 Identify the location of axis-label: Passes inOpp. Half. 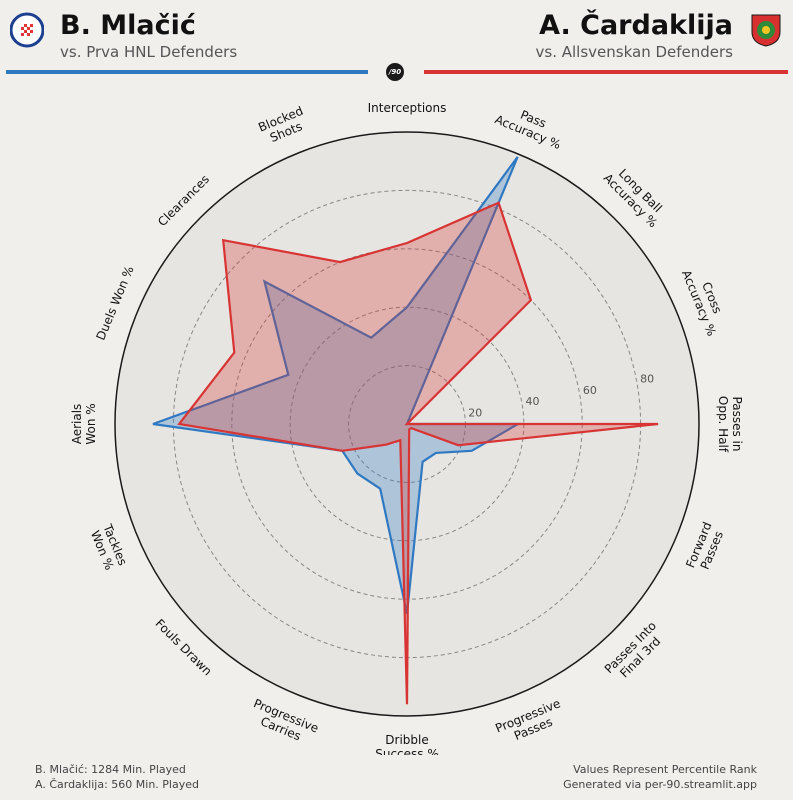
(730, 424).